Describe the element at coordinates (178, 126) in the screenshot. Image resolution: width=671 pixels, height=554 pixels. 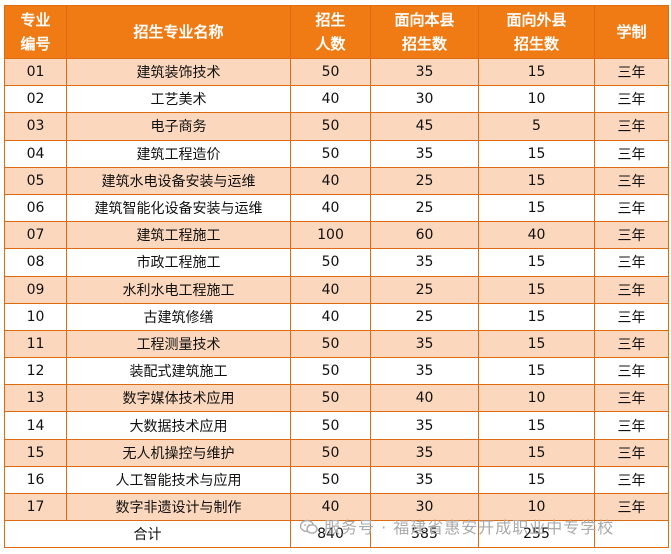
I see `cell-name: 电子商务` at that location.